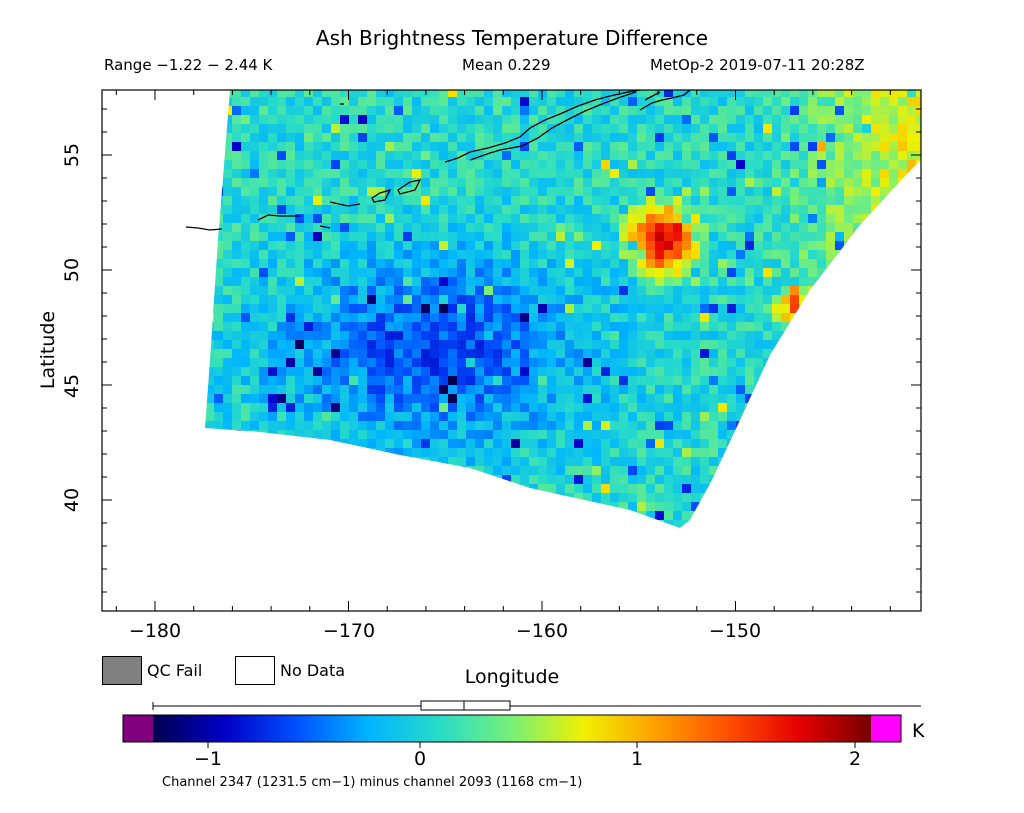 The height and width of the screenshot is (813, 1024). What do you see at coordinates (512, 677) in the screenshot?
I see `x-axis-label: Longitude` at bounding box center [512, 677].